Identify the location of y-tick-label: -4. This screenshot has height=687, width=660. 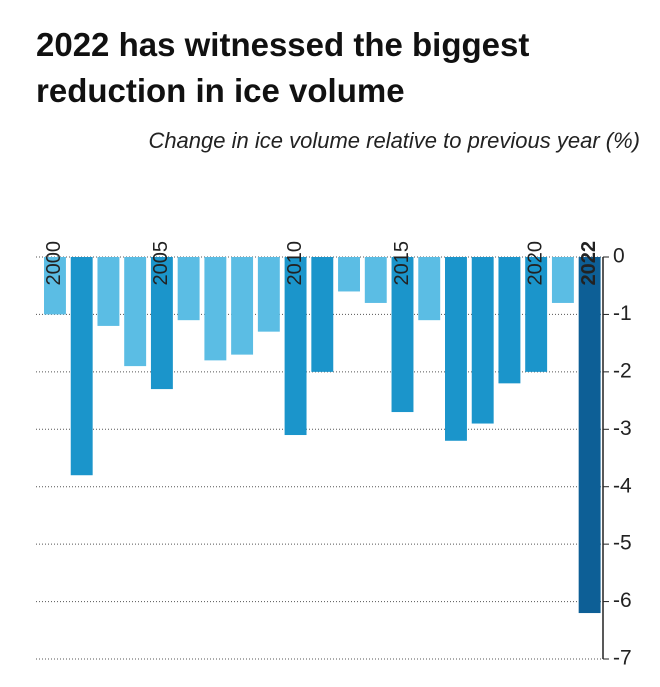
(622, 485).